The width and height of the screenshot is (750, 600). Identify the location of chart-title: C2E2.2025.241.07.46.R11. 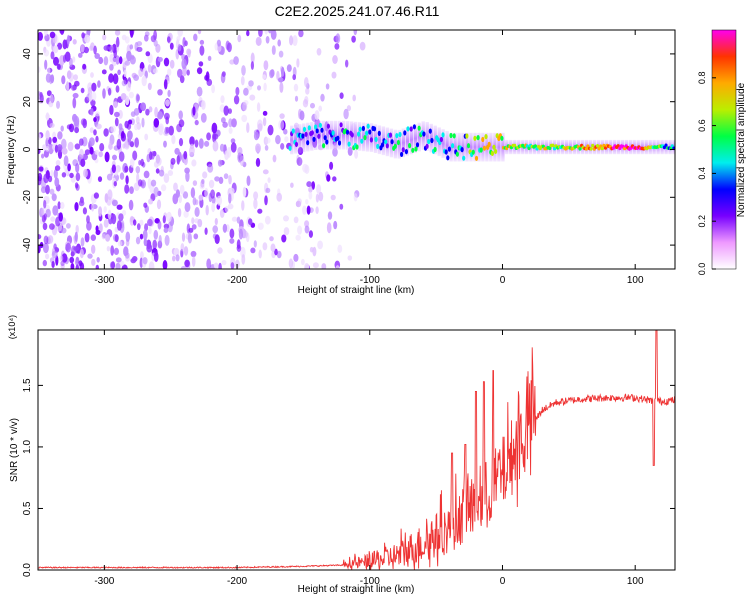
(357, 11).